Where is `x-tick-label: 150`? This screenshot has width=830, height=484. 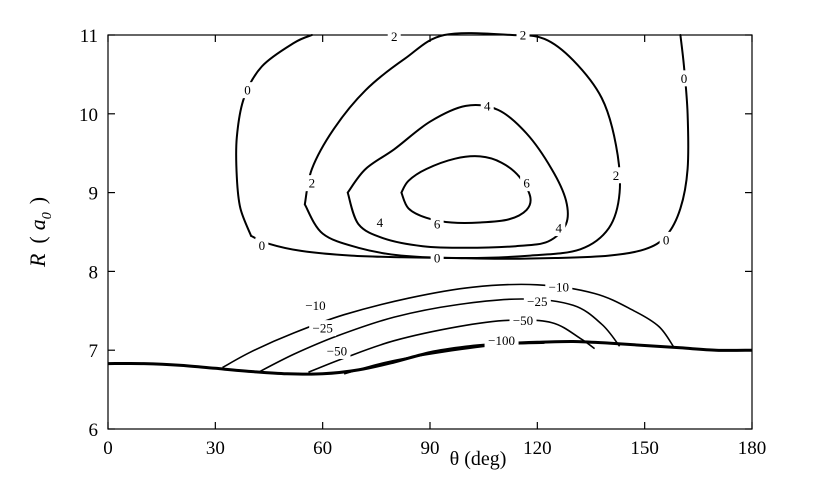 x-tick-label: 150 is located at coordinates (644, 448).